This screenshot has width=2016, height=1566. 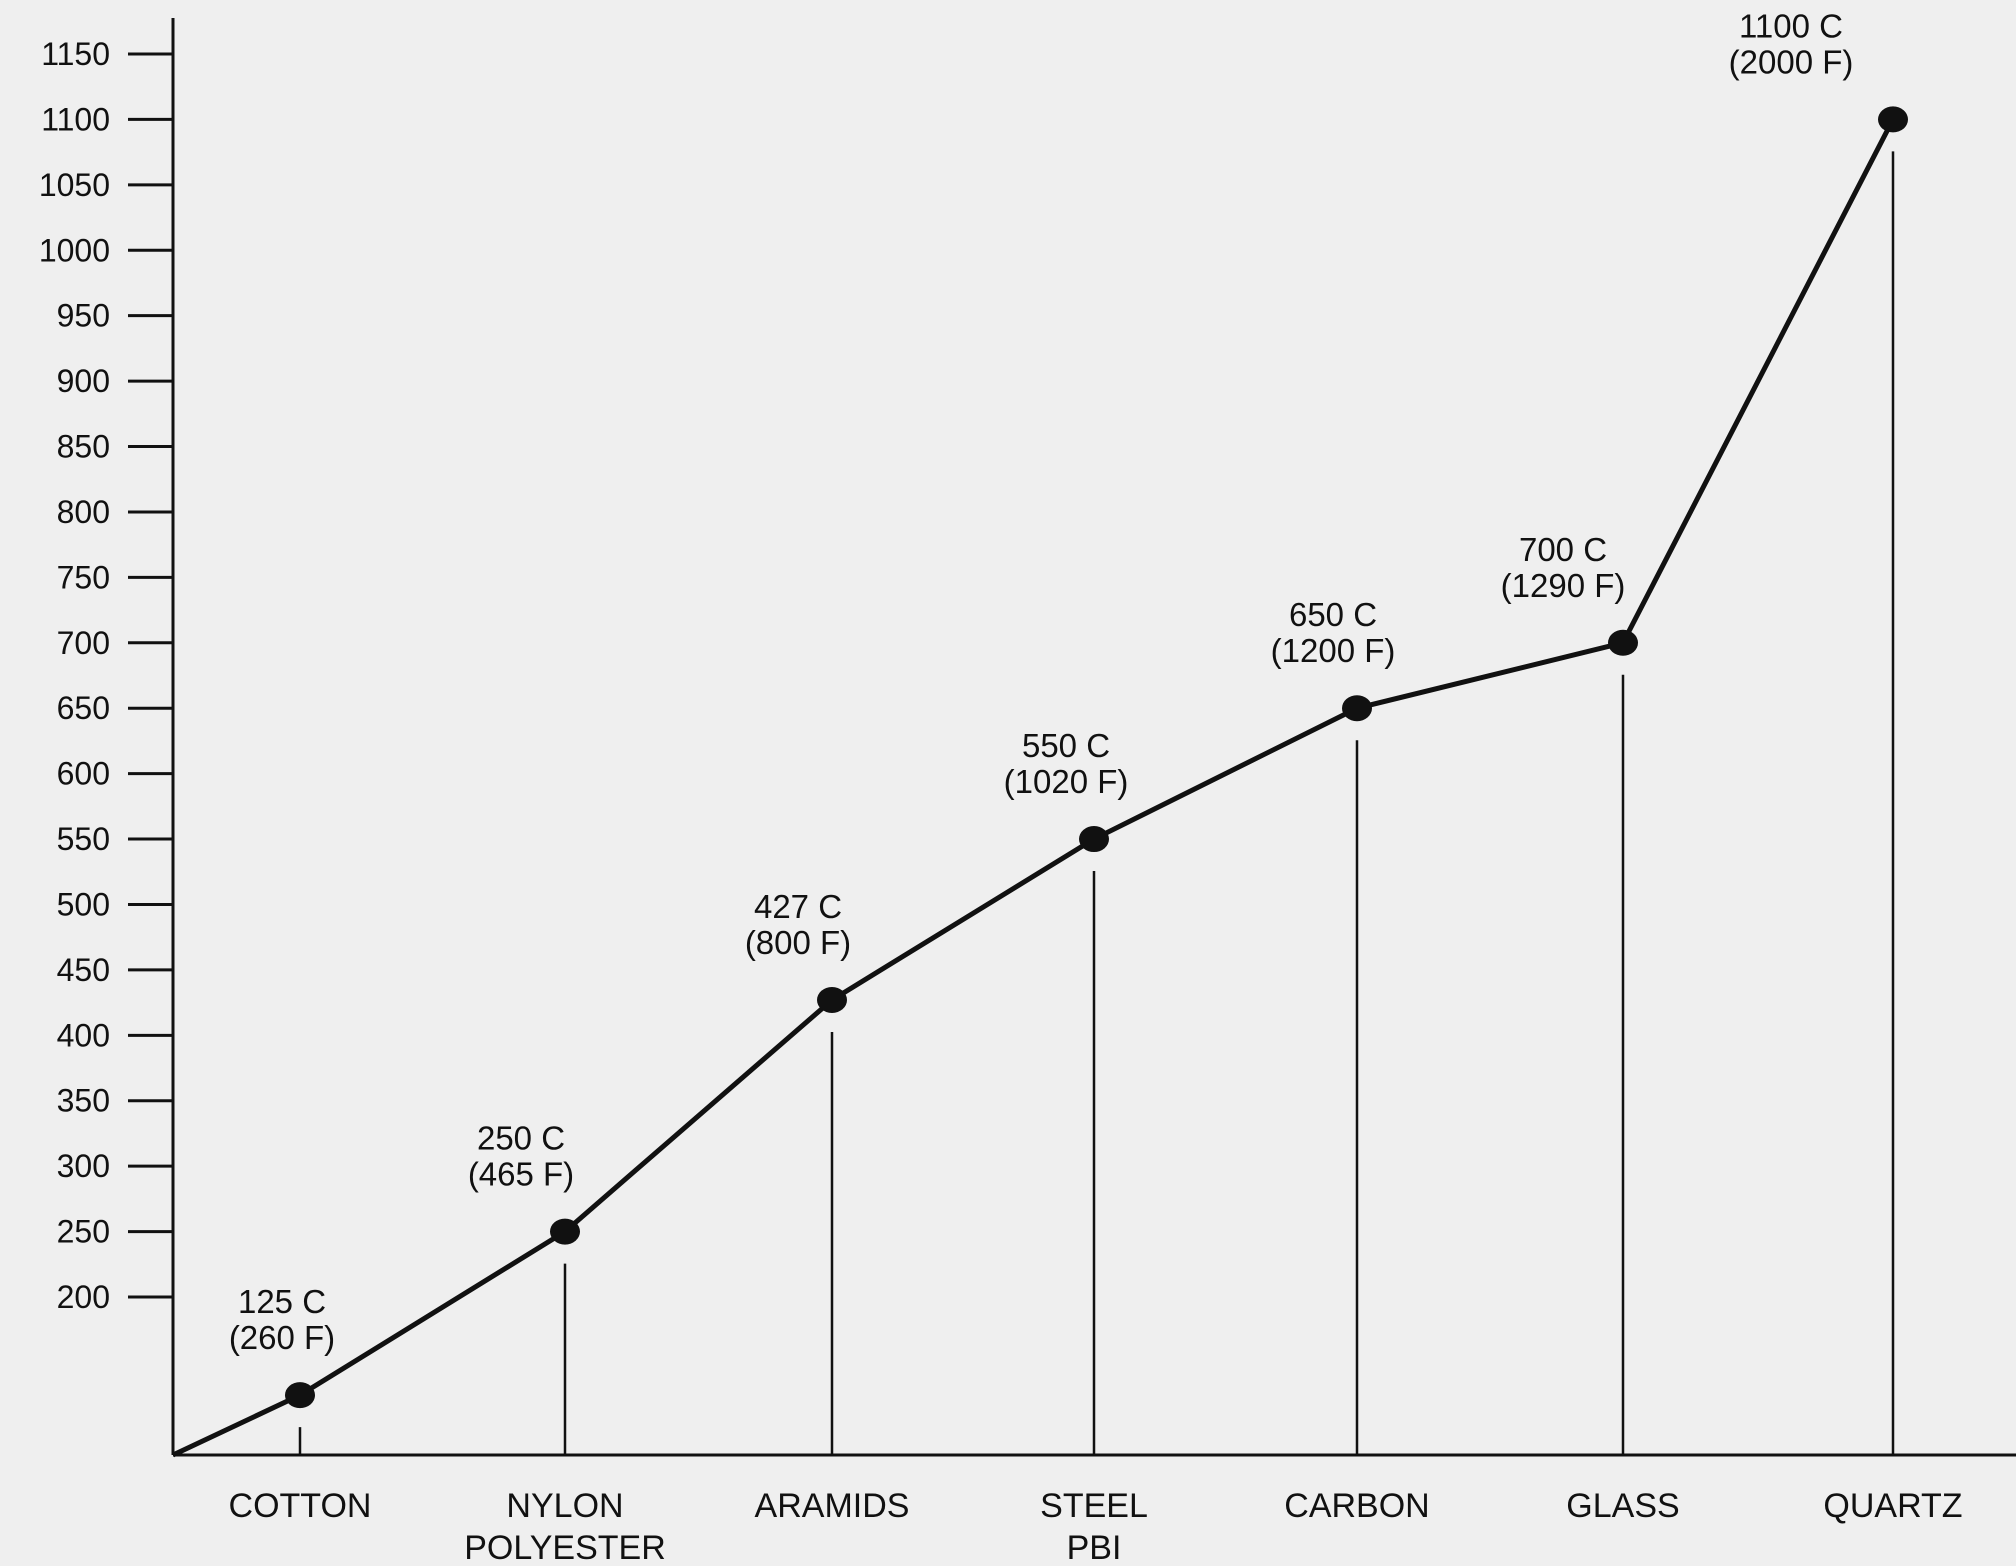 What do you see at coordinates (282, 1337) in the screenshot?
I see `data-label: (260 F)` at bounding box center [282, 1337].